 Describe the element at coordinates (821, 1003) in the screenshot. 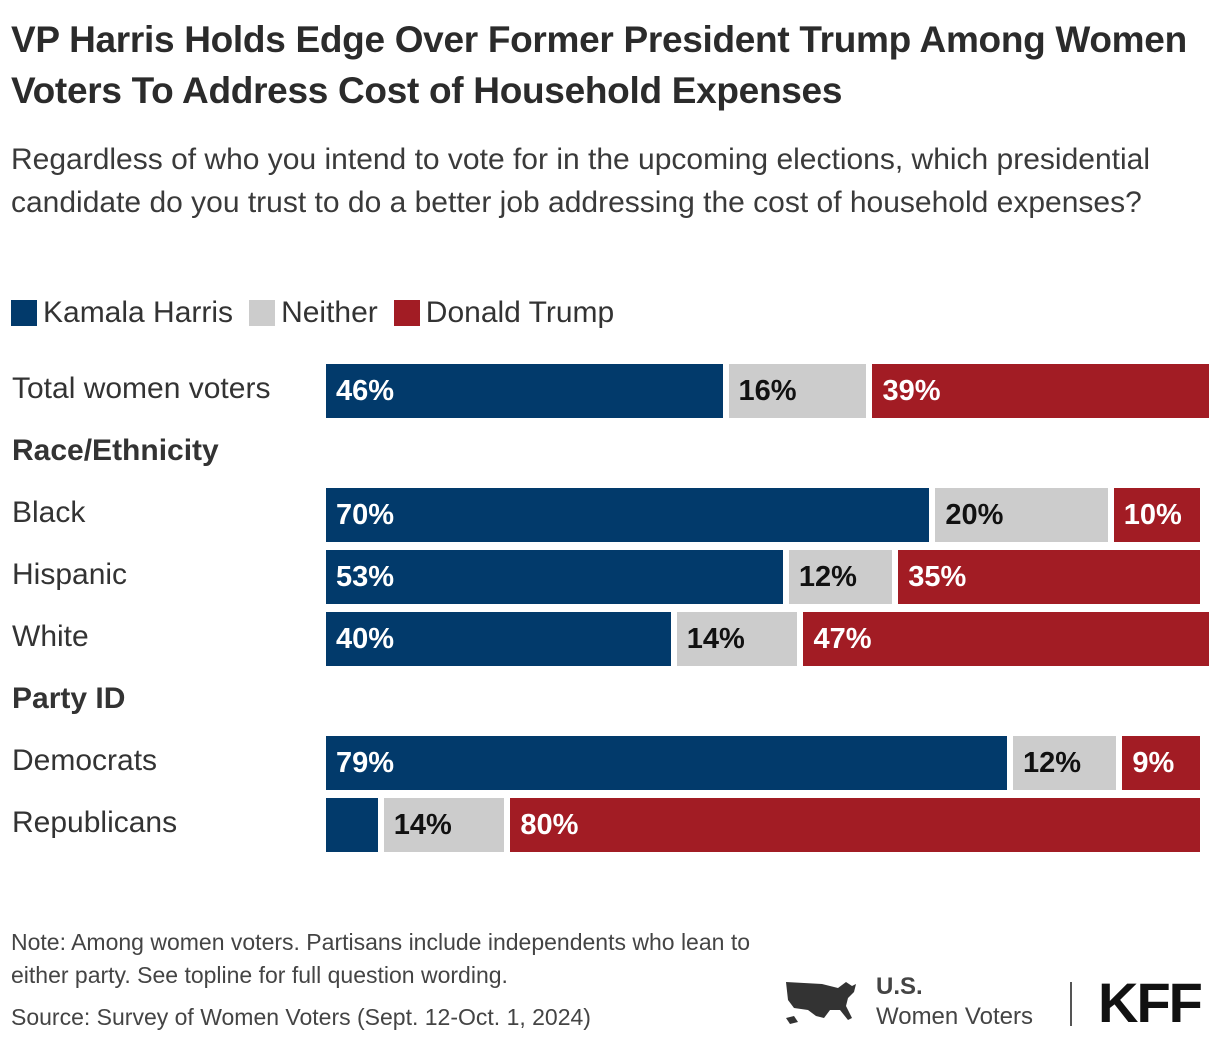

I see `us-map-icon` at that location.